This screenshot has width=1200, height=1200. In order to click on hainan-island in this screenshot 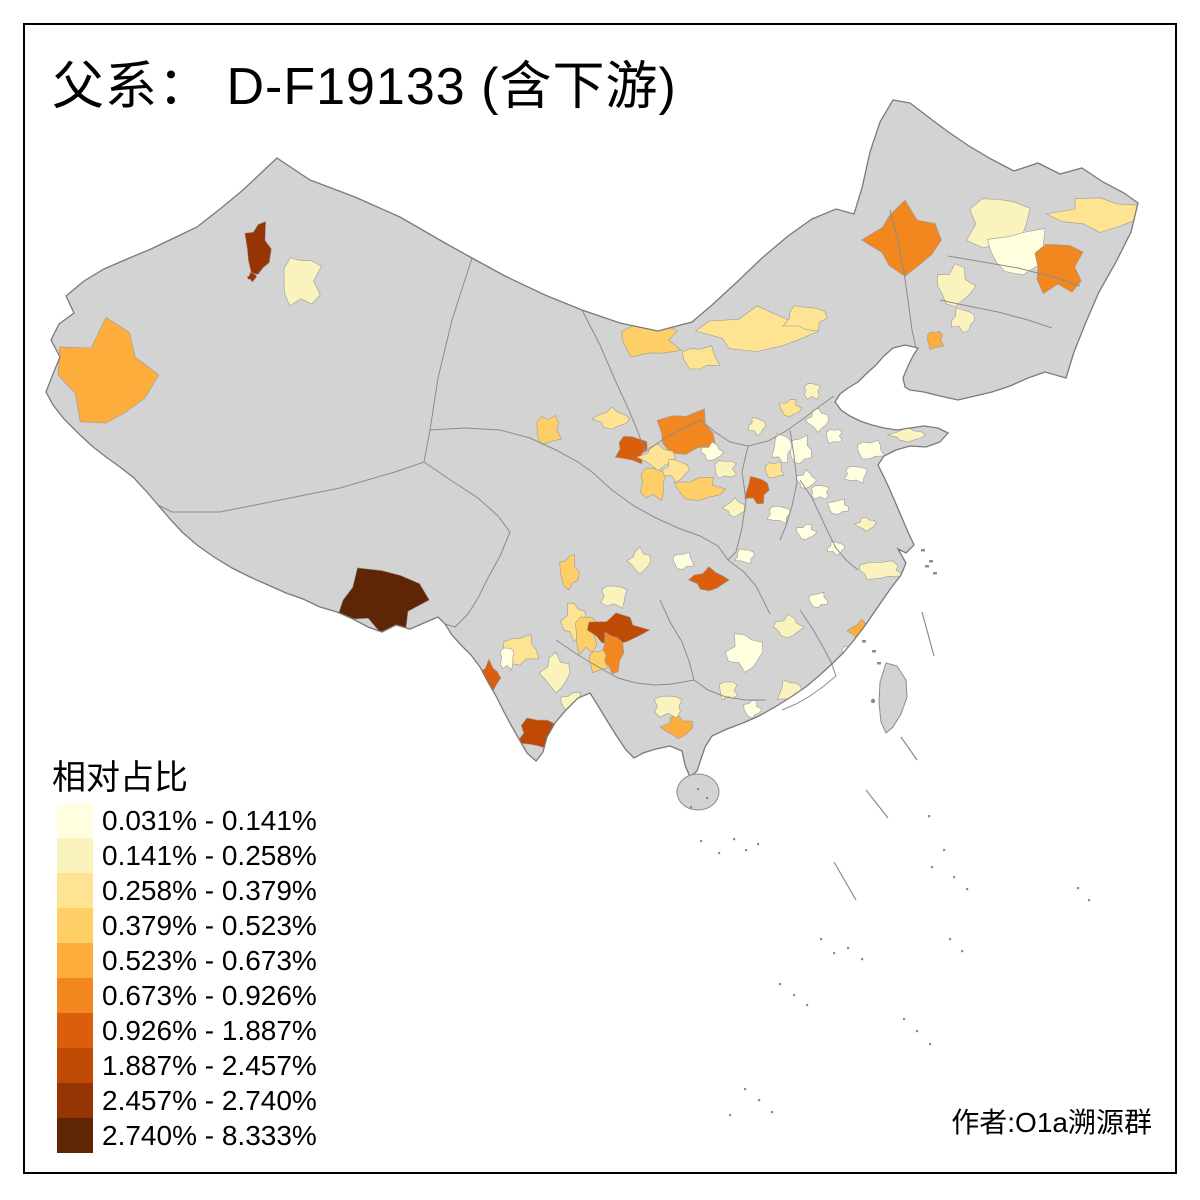, I will do `click(698, 792)`.